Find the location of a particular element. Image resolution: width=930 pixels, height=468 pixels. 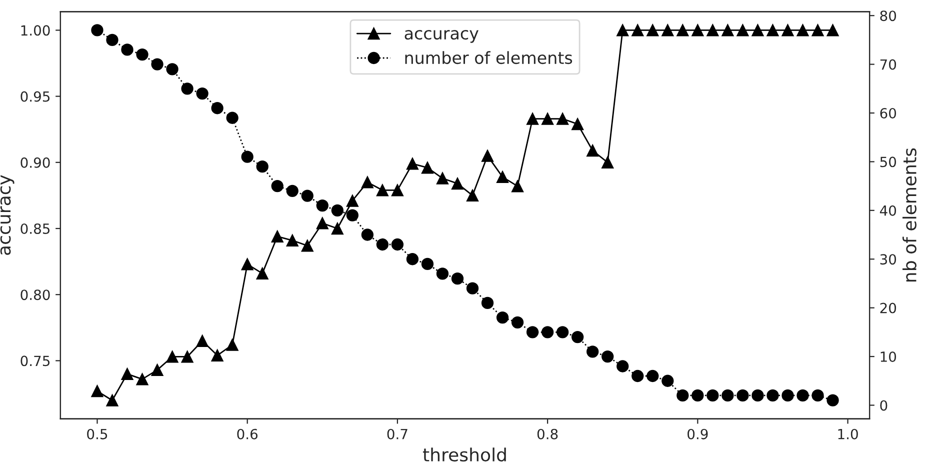

legend-label: number of elements is located at coordinates (488, 57).